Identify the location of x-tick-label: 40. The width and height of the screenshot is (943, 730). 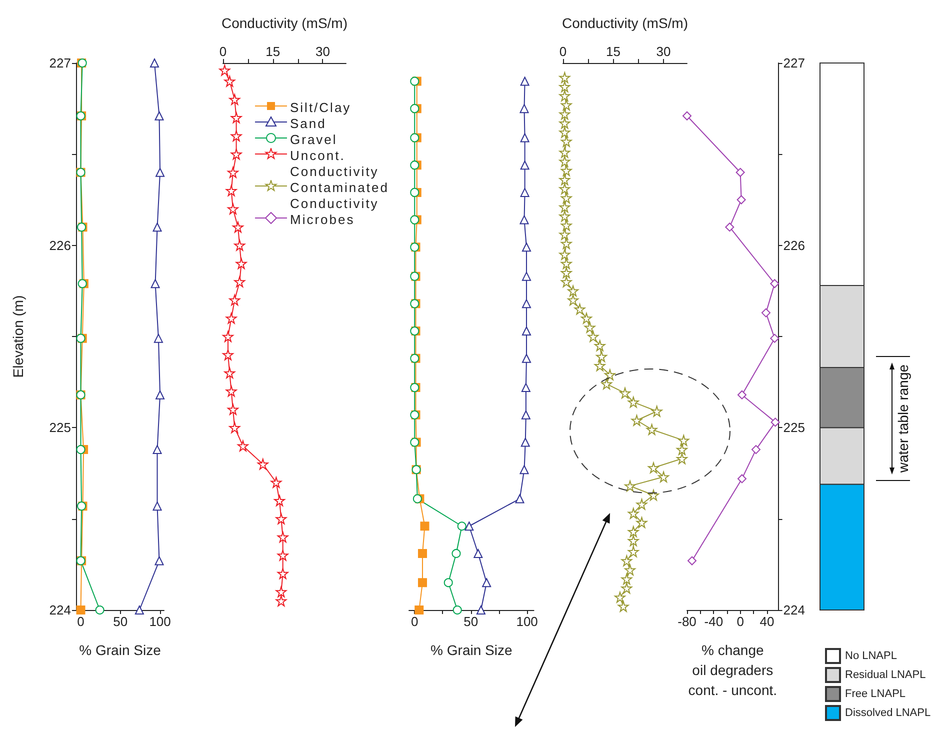
(766, 621).